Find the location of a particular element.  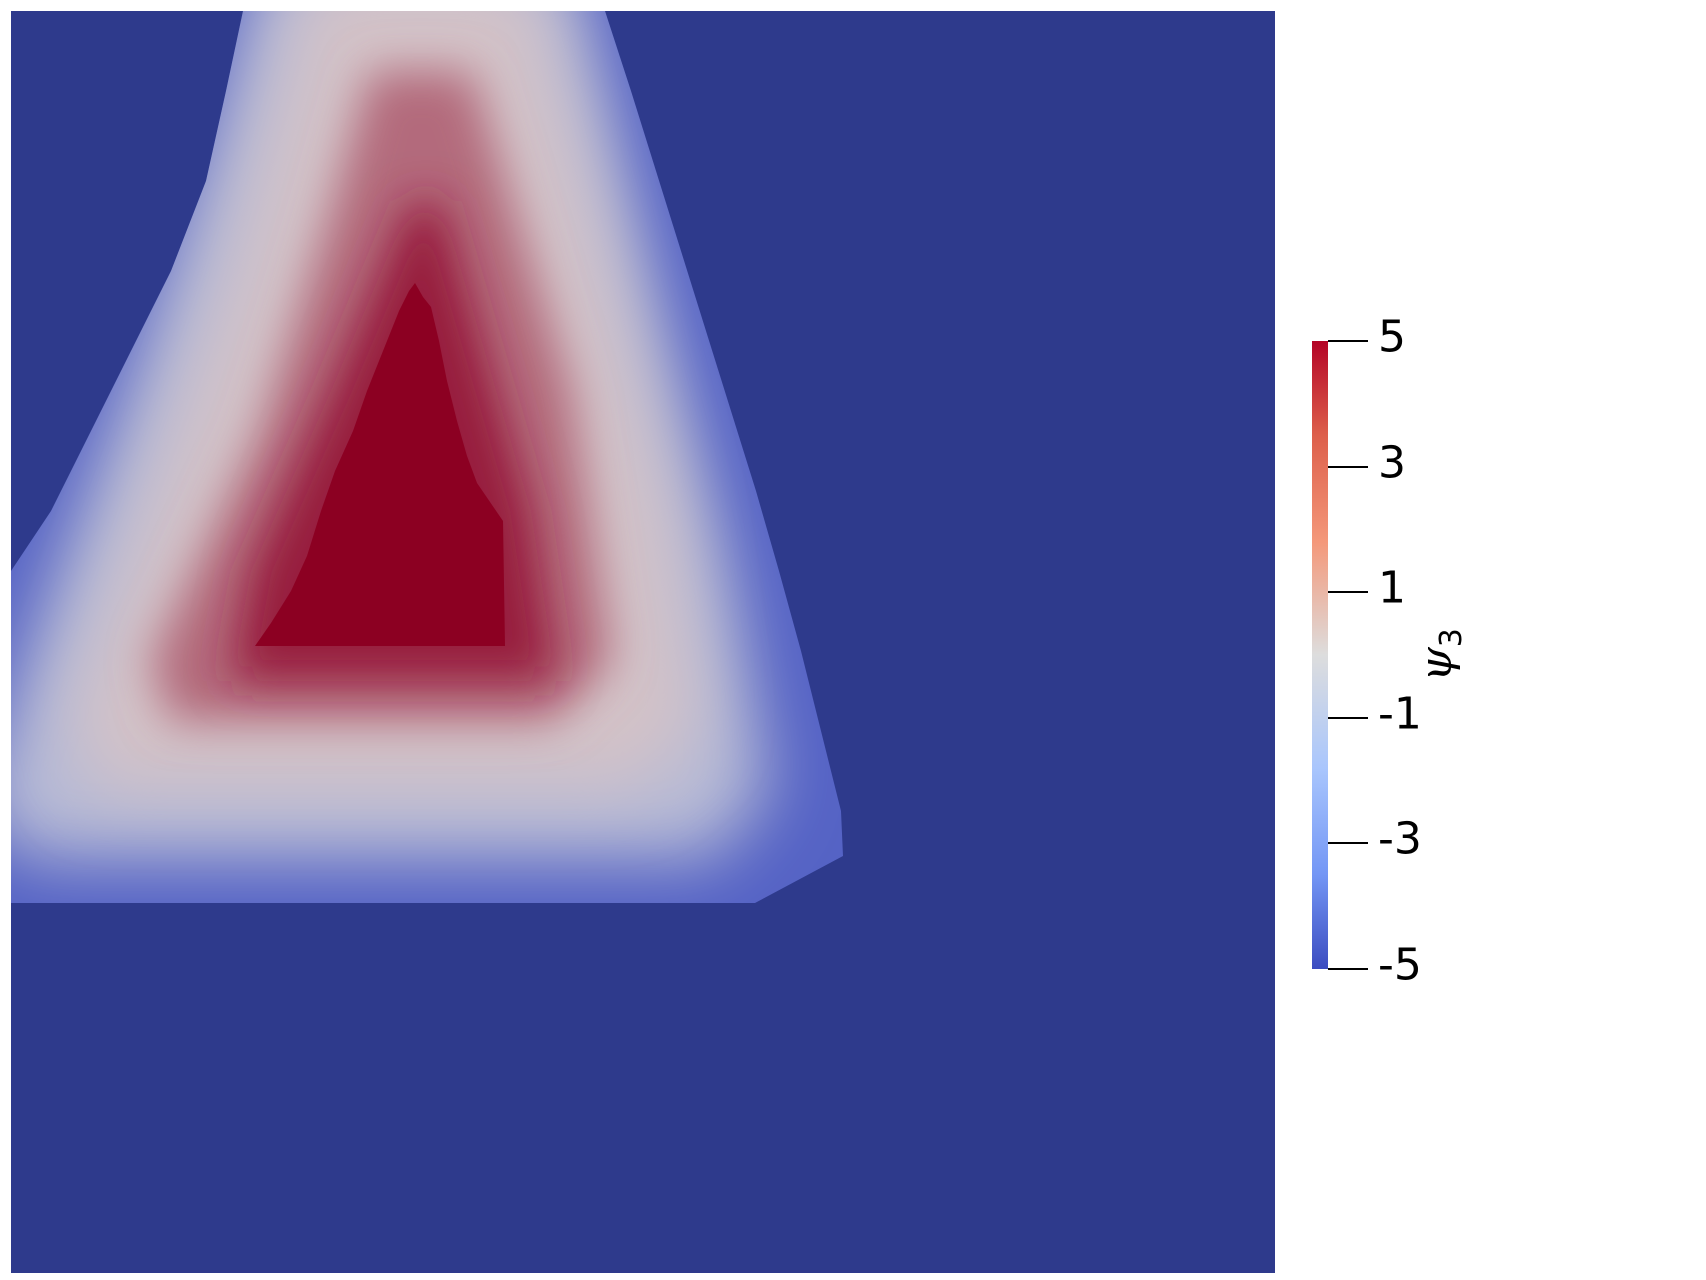

colorbar-tick-neg5 is located at coordinates (1348, 969).